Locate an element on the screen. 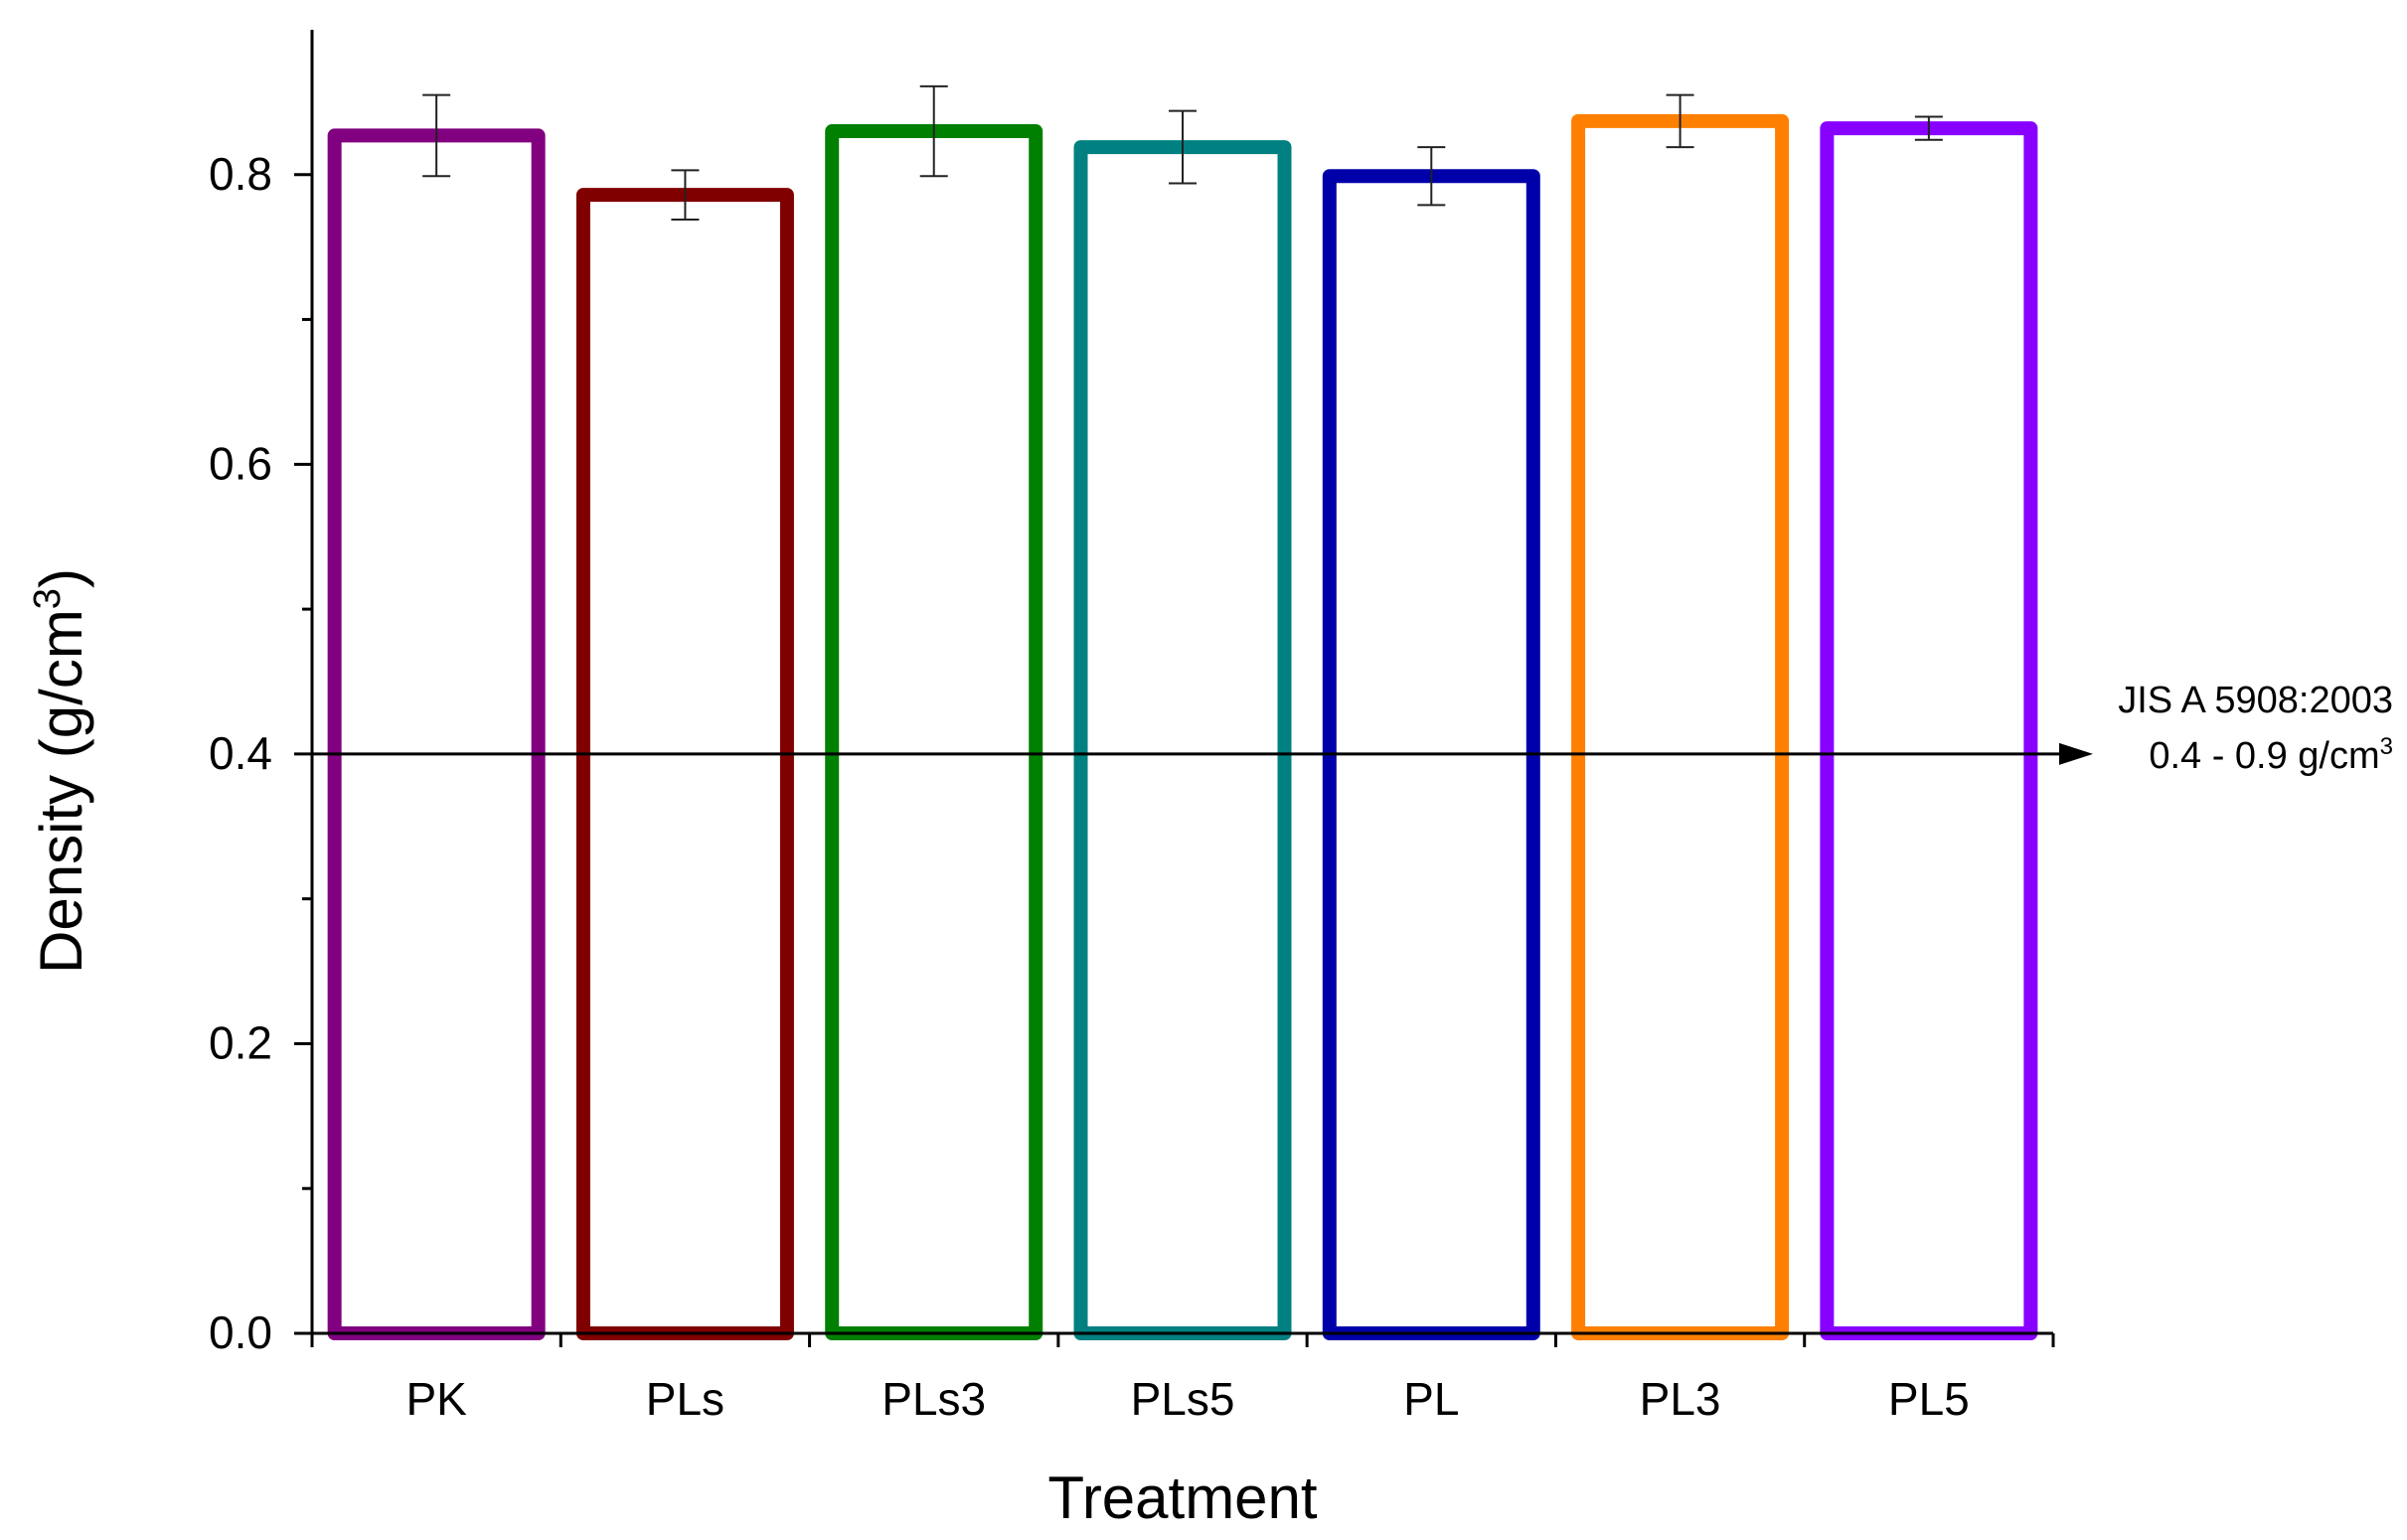 The image size is (2407, 1540). y-tick-label: 0.0 is located at coordinates (241, 1332).